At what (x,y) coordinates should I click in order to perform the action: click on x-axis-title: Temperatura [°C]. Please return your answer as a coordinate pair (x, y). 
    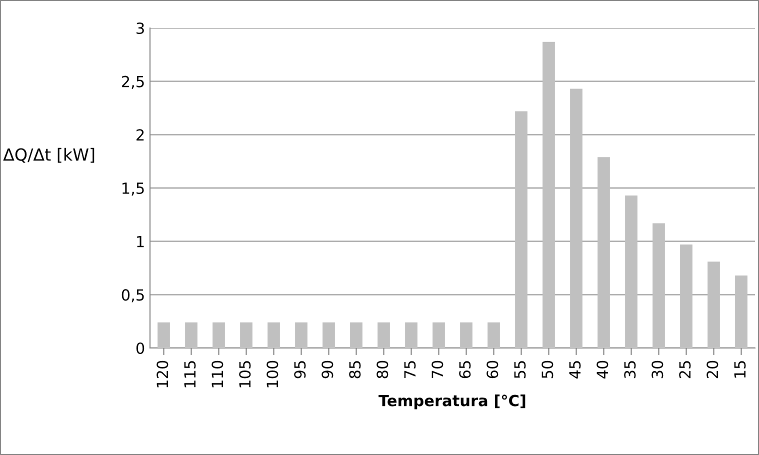
    Looking at the image, I should click on (452, 402).